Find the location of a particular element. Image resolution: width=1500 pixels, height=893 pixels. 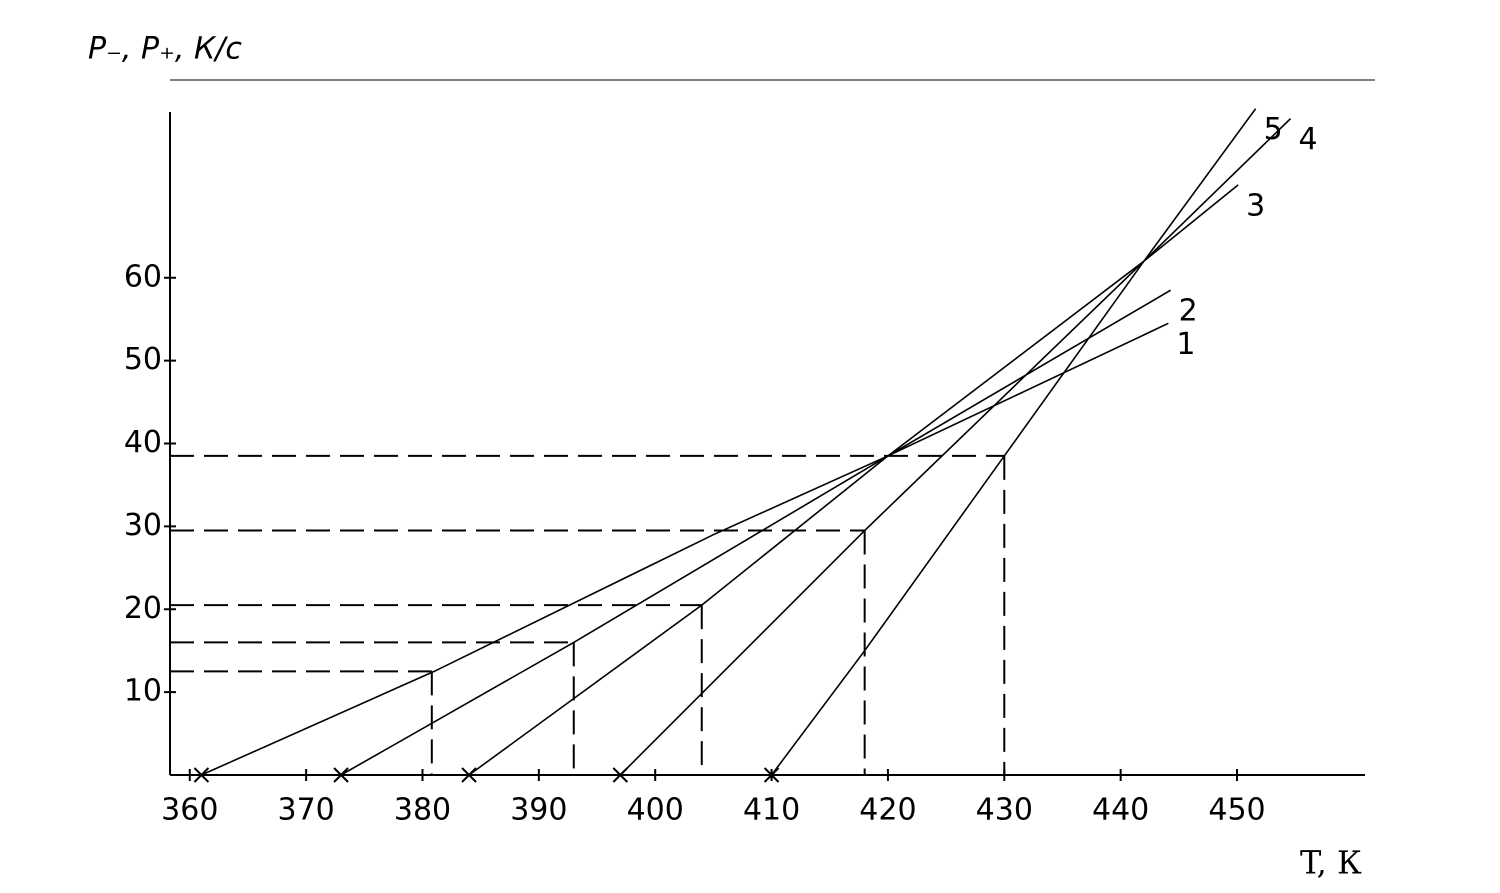

y-tick-label: 40 is located at coordinates (143, 442).